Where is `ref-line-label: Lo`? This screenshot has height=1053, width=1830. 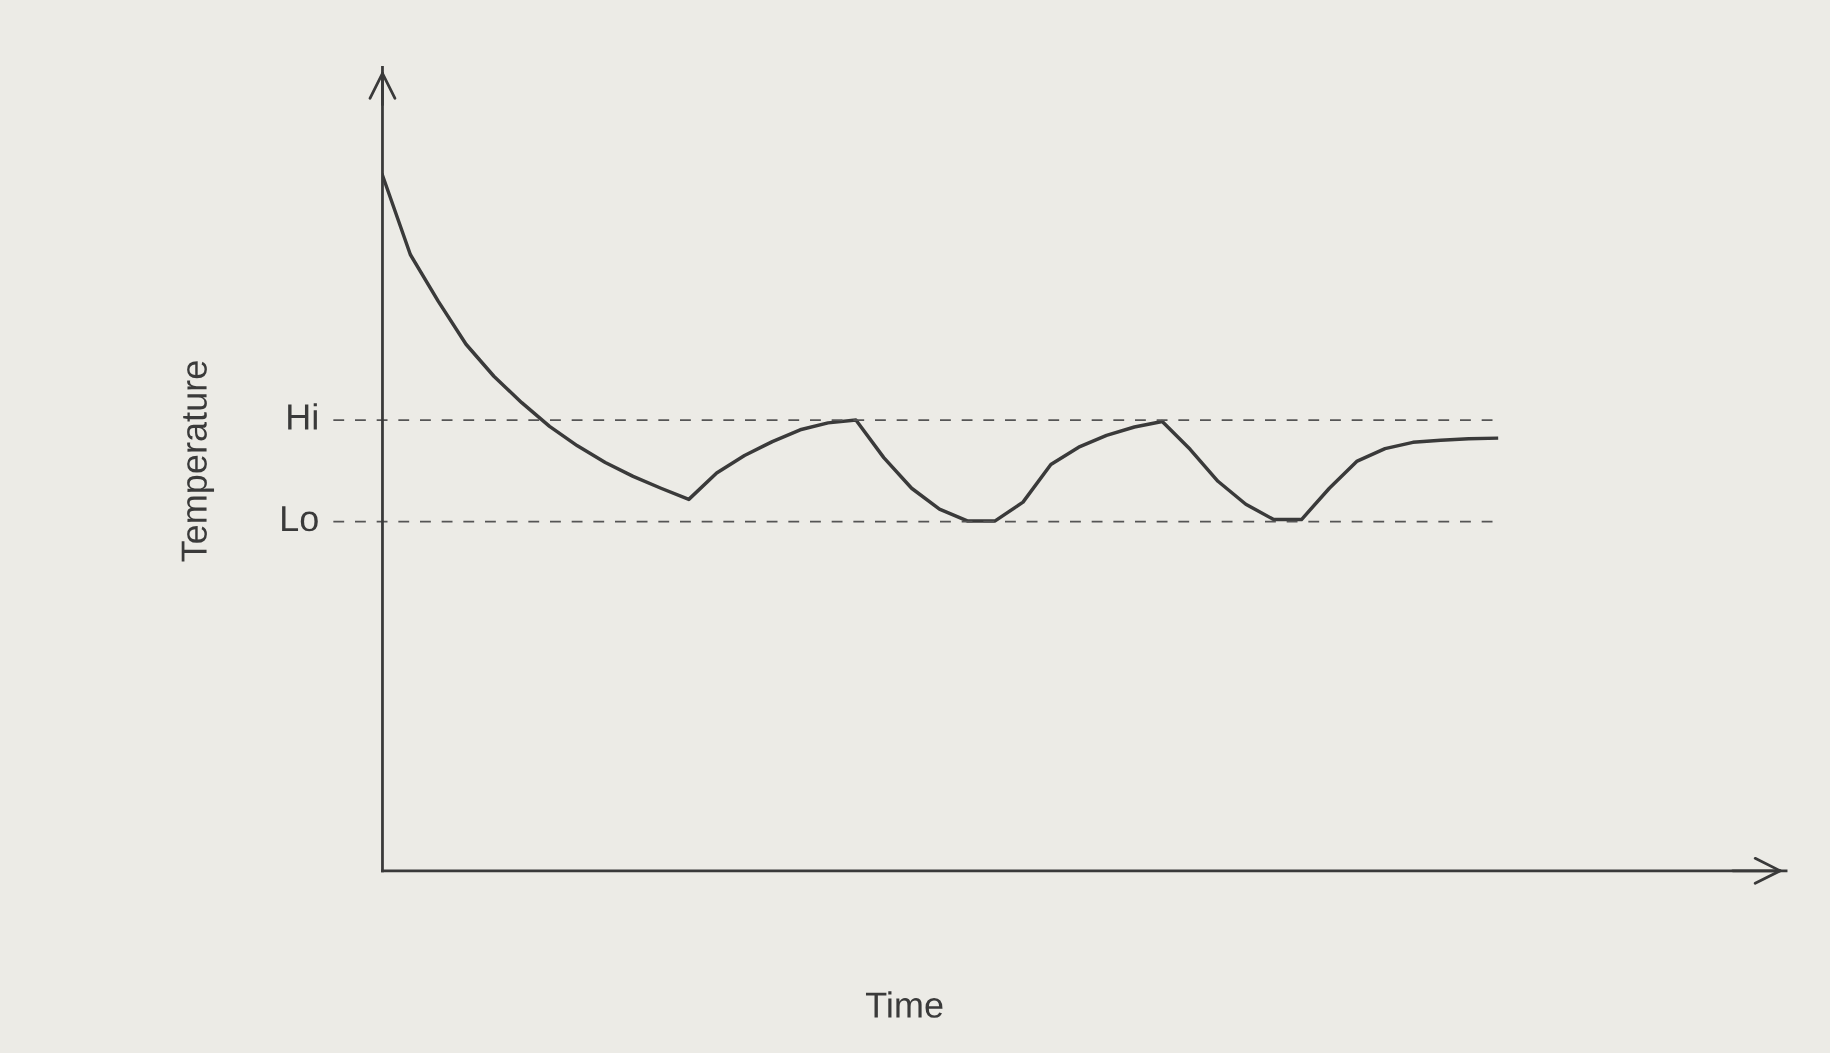
ref-line-label: Lo is located at coordinates (300, 519).